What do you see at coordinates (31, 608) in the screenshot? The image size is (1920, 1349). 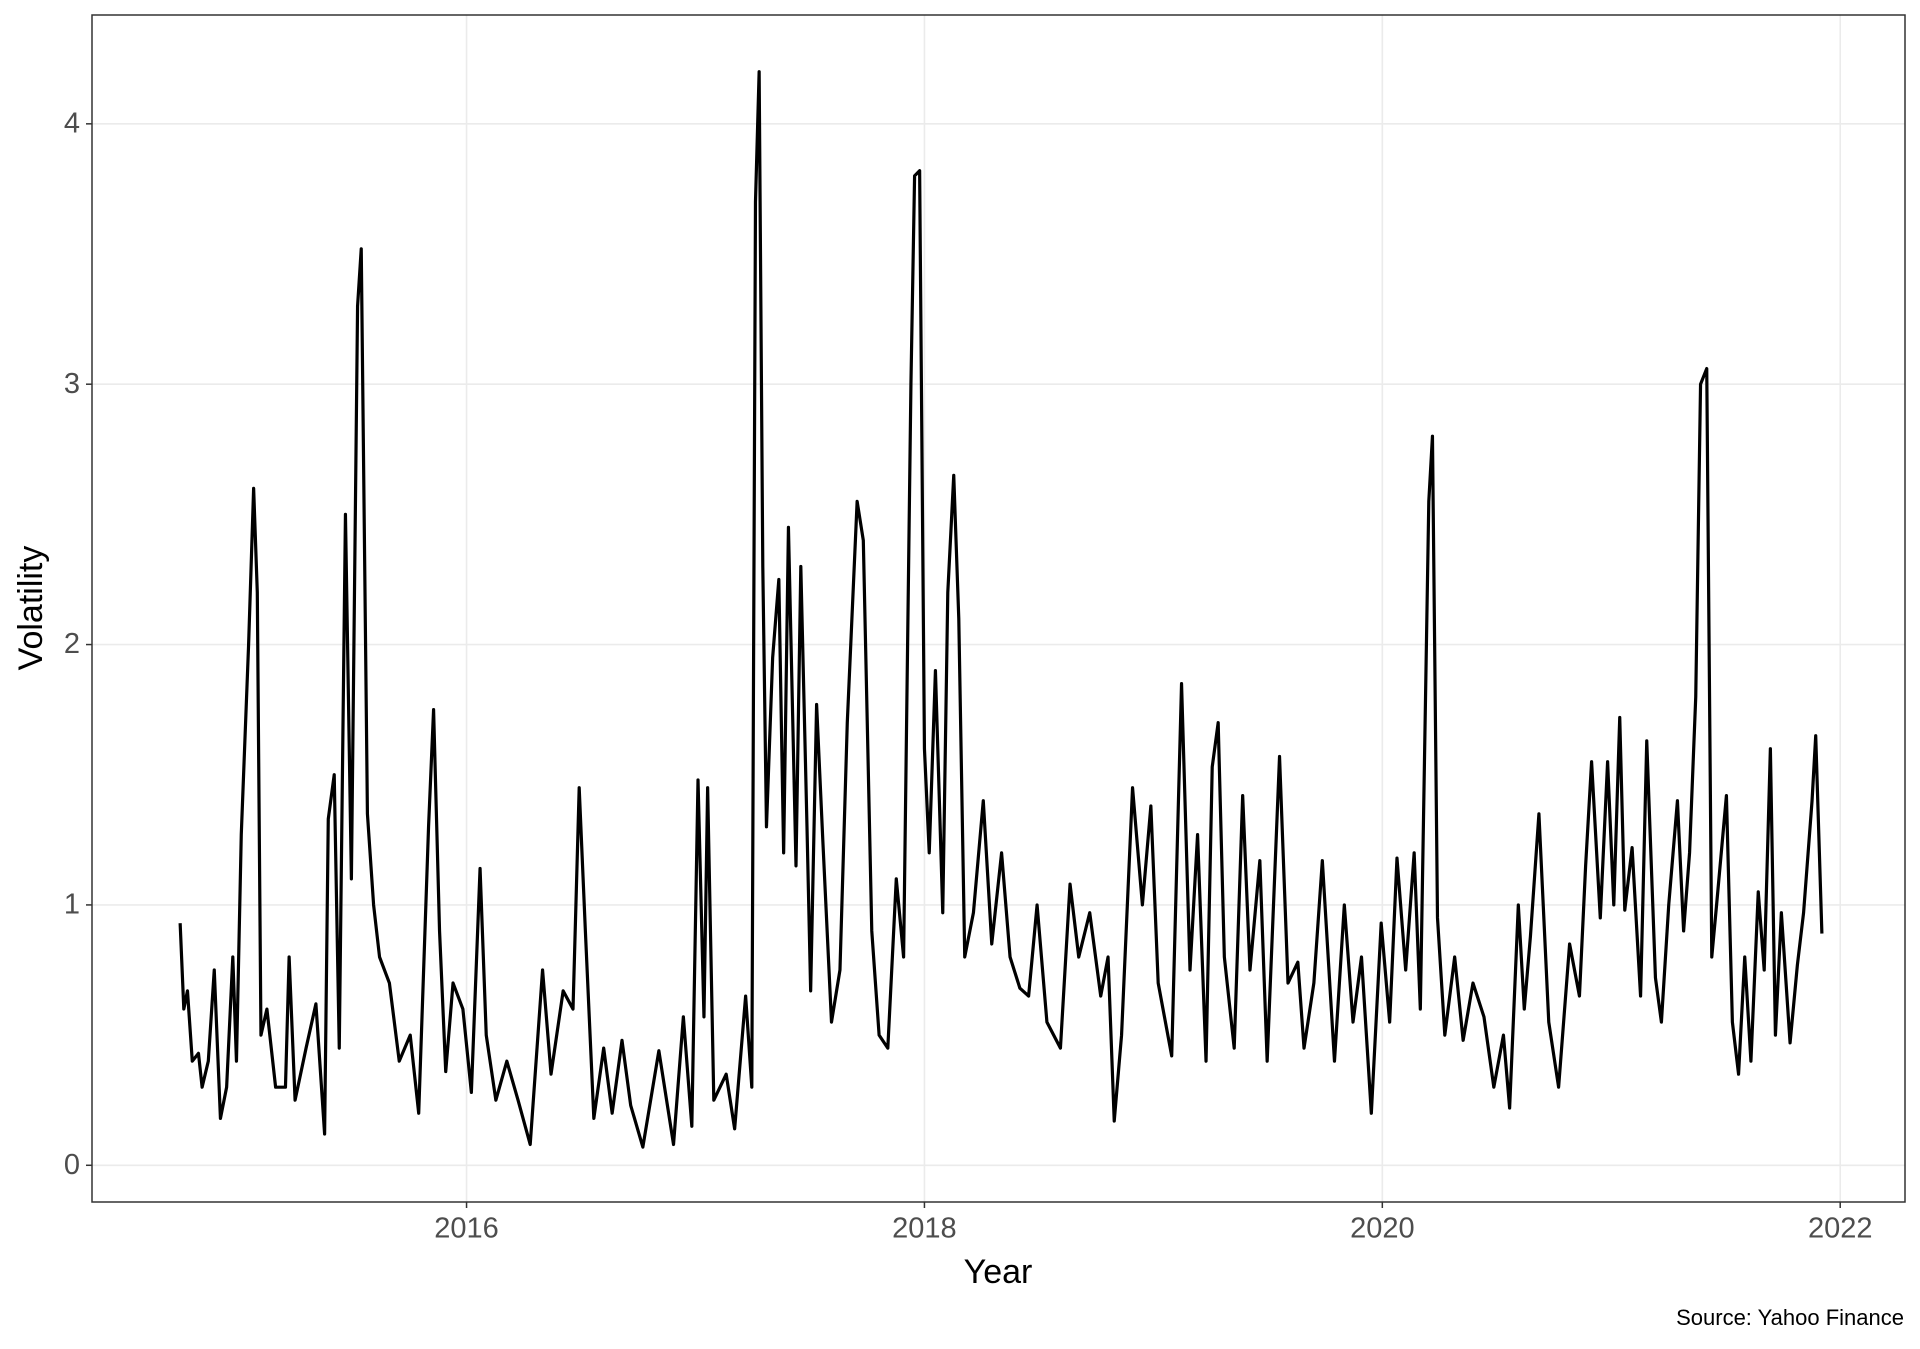 I see `y-axis-title: Volatility` at bounding box center [31, 608].